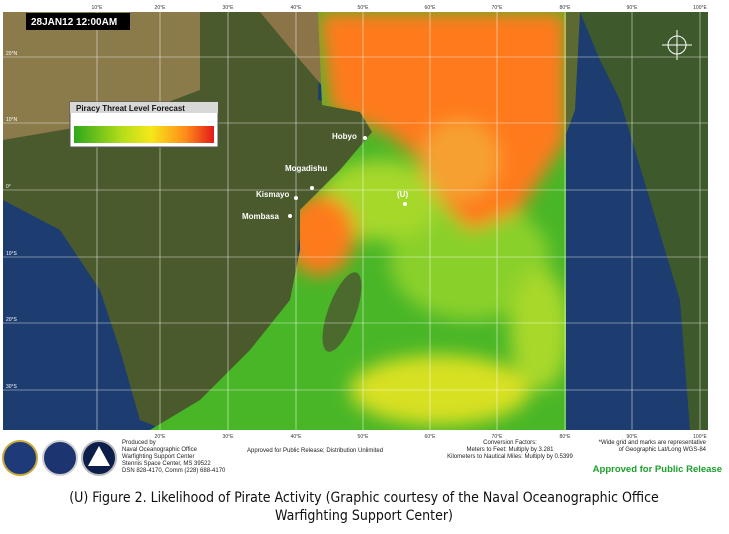 This screenshot has width=729, height=534. I want to click on lat-label: 10°N, so click(12, 120).